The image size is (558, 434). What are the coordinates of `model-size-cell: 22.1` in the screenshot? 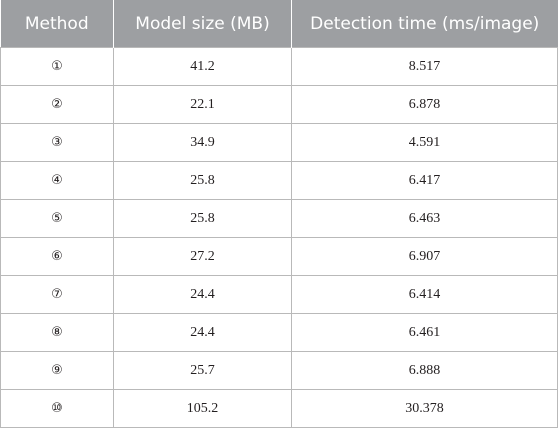 It's located at (202, 104).